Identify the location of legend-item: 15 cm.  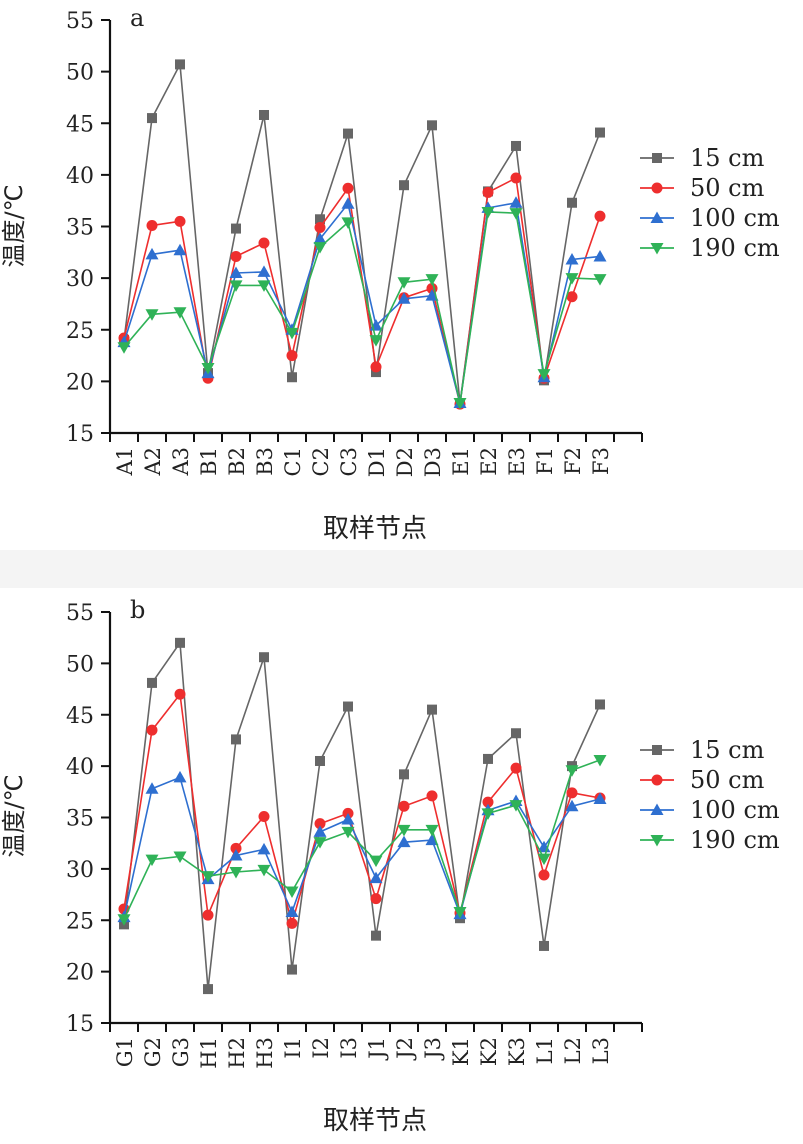
(702, 158).